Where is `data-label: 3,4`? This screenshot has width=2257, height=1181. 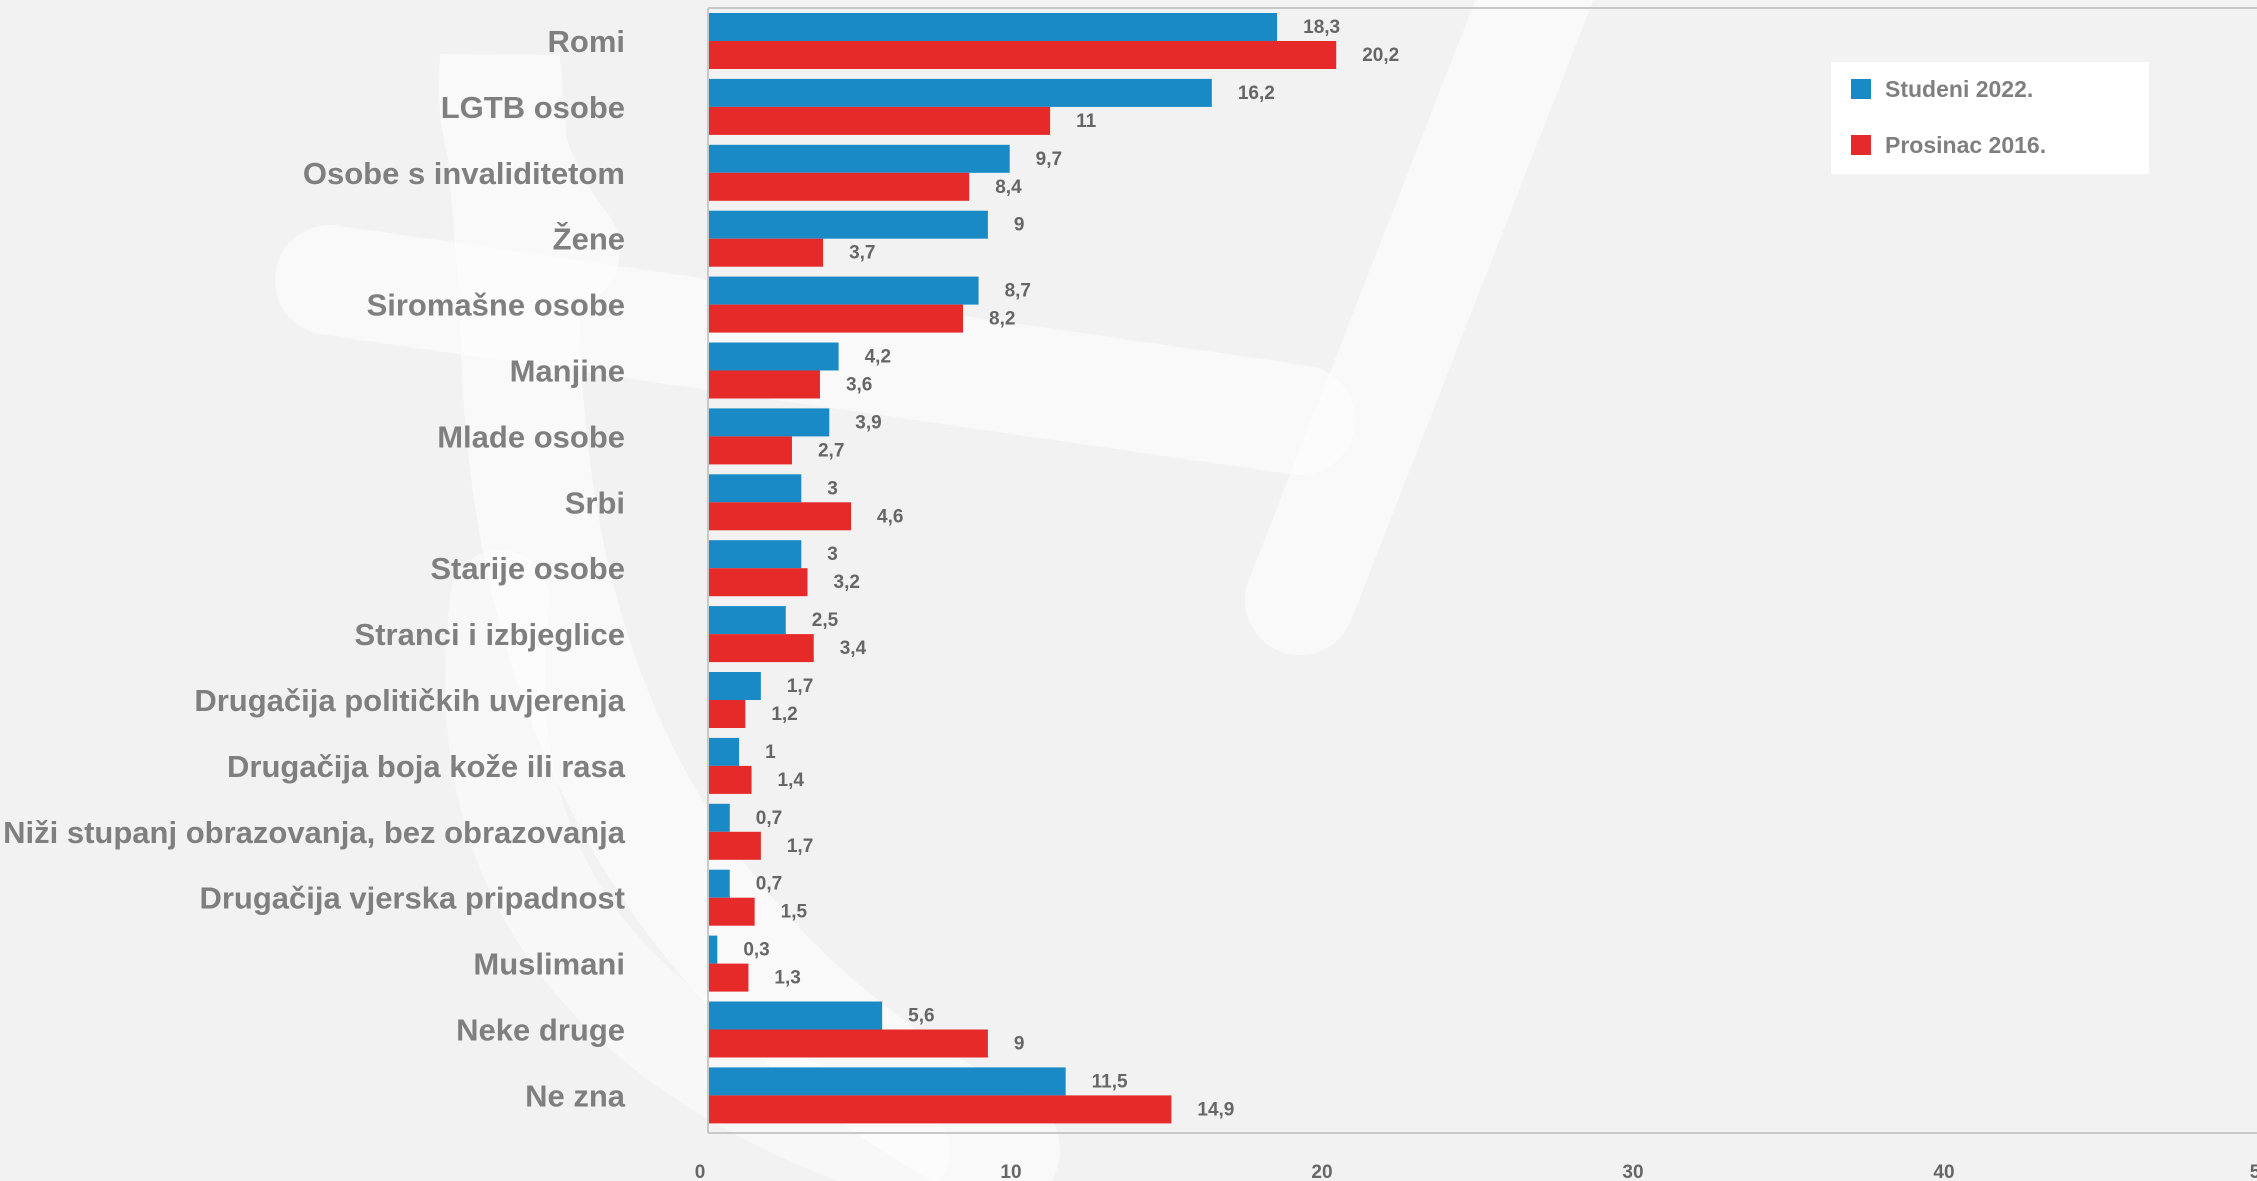
data-label: 3,4 is located at coordinates (853, 648).